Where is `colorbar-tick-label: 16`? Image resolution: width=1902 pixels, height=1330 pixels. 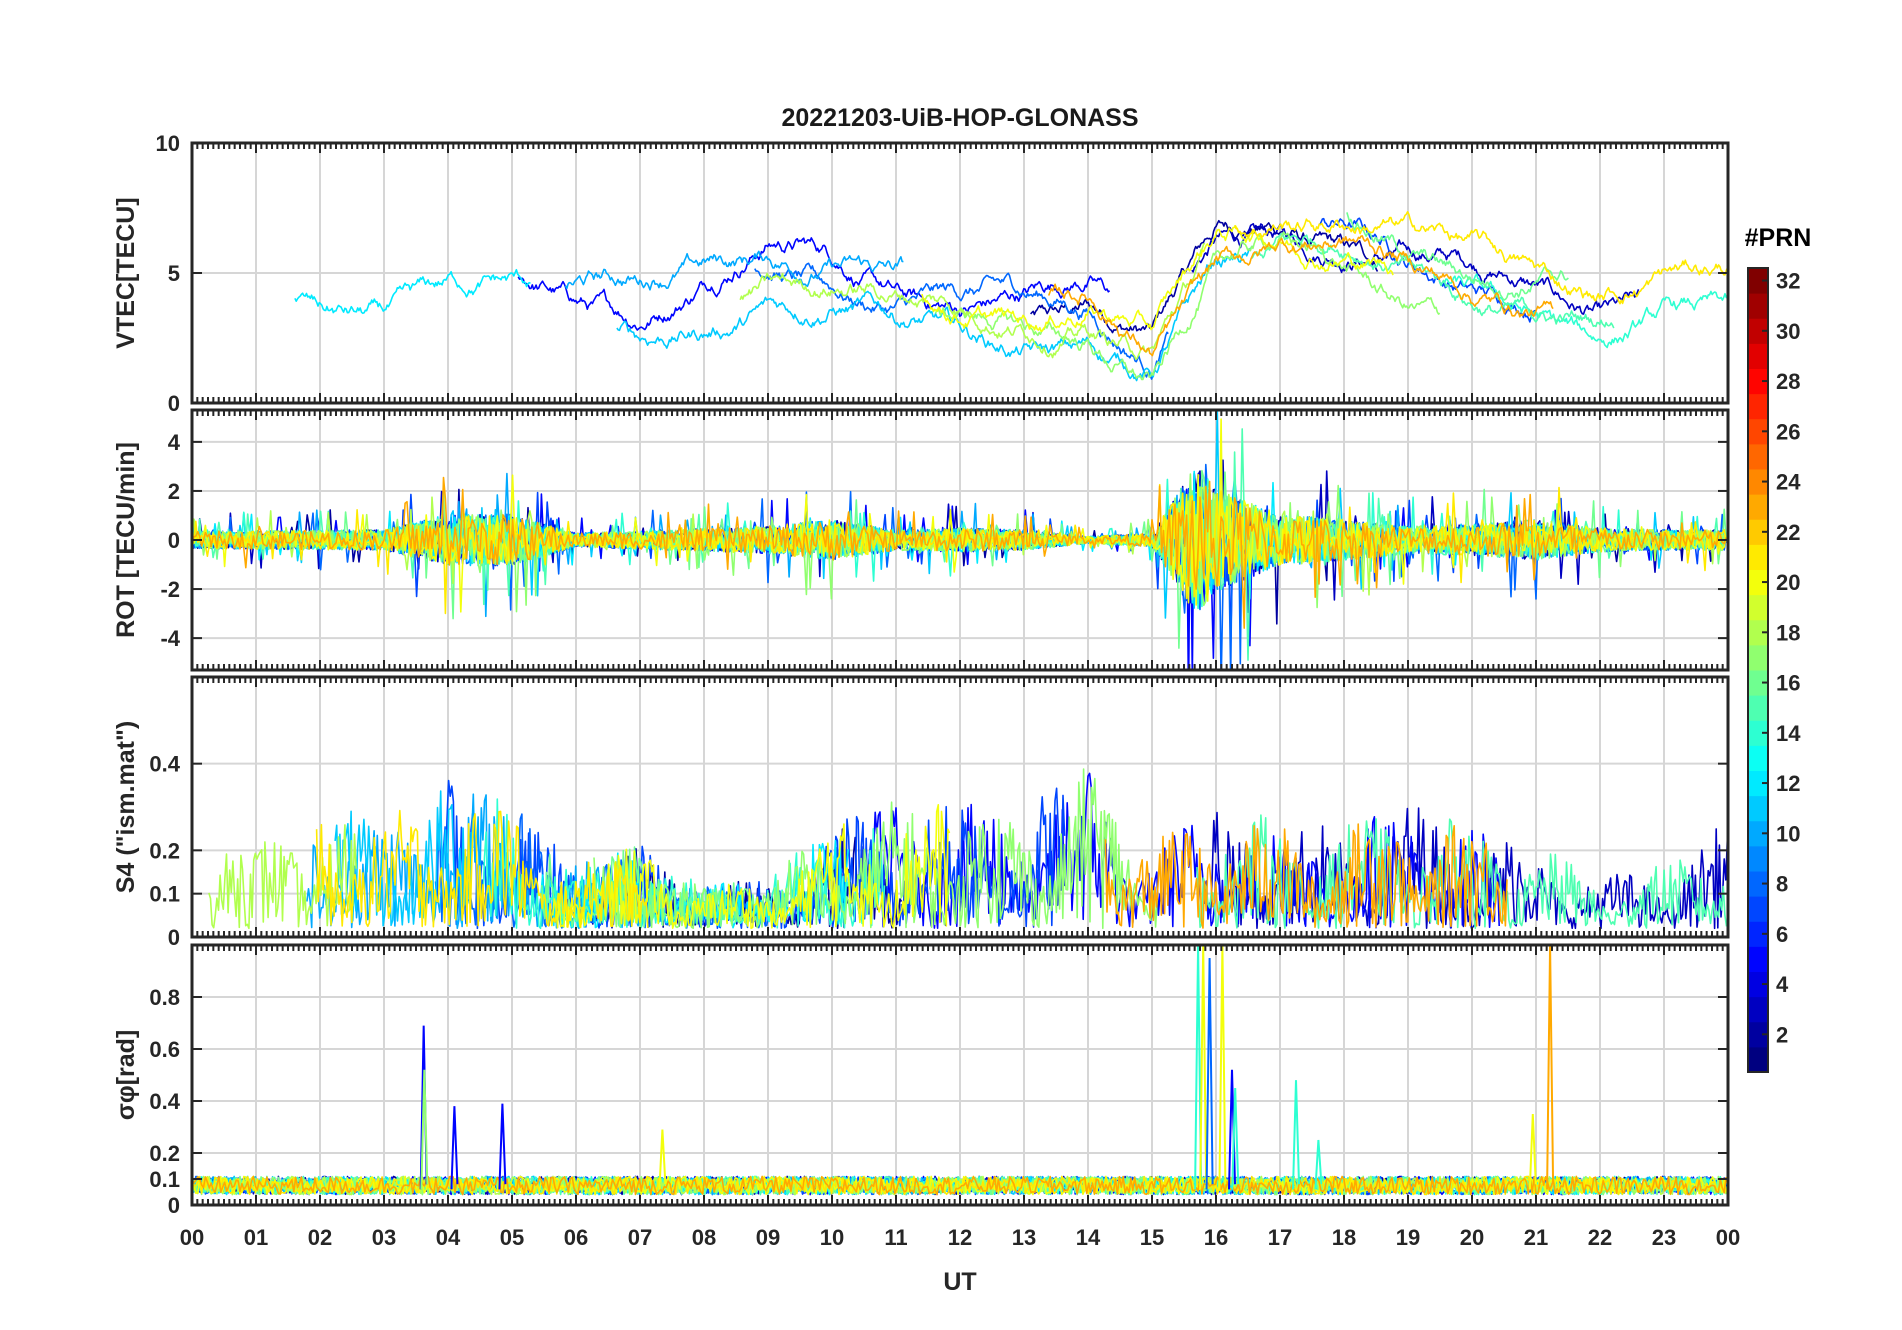
colorbar-tick-label: 16 is located at coordinates (1788, 683).